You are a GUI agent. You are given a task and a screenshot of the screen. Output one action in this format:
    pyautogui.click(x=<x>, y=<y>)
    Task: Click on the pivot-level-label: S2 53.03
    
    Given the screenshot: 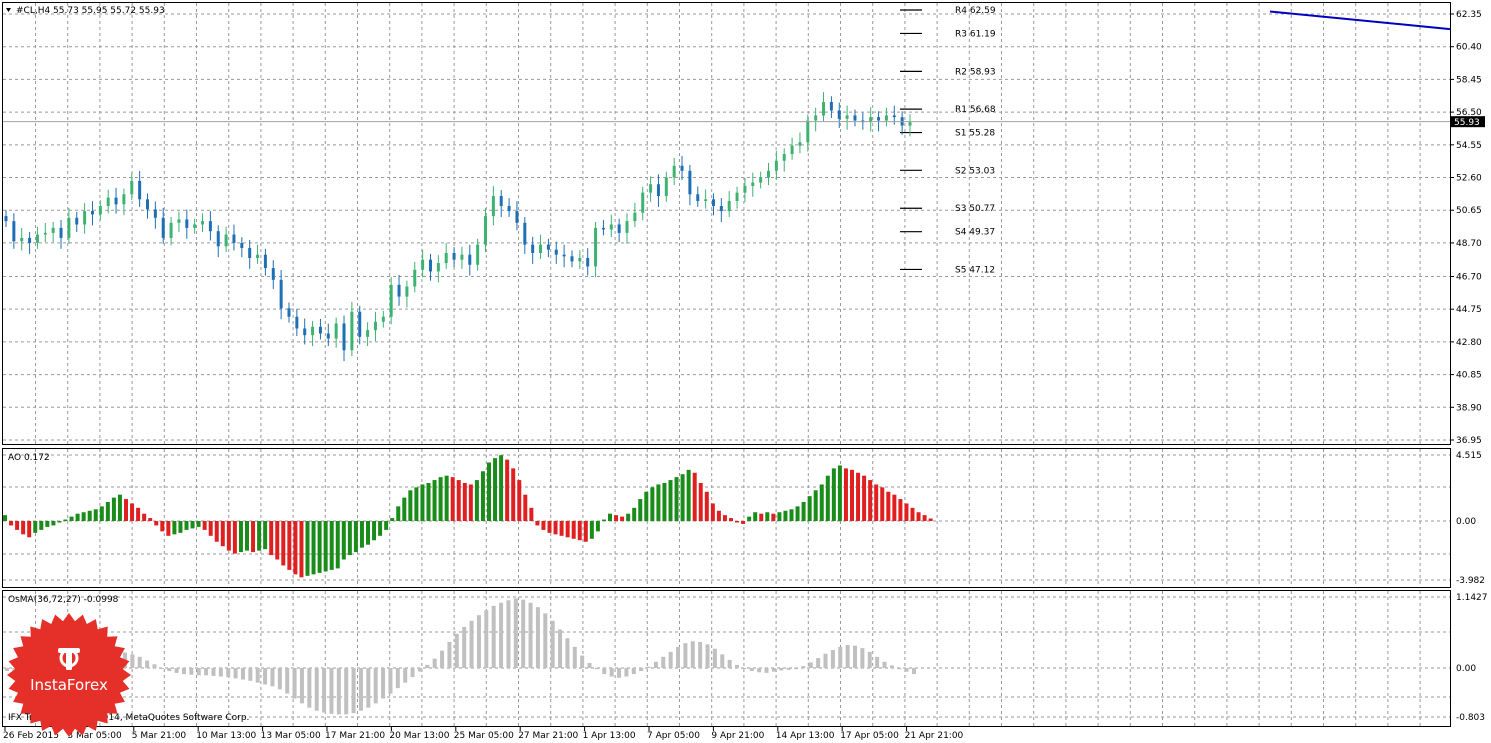 What is the action you would take?
    pyautogui.click(x=975, y=171)
    